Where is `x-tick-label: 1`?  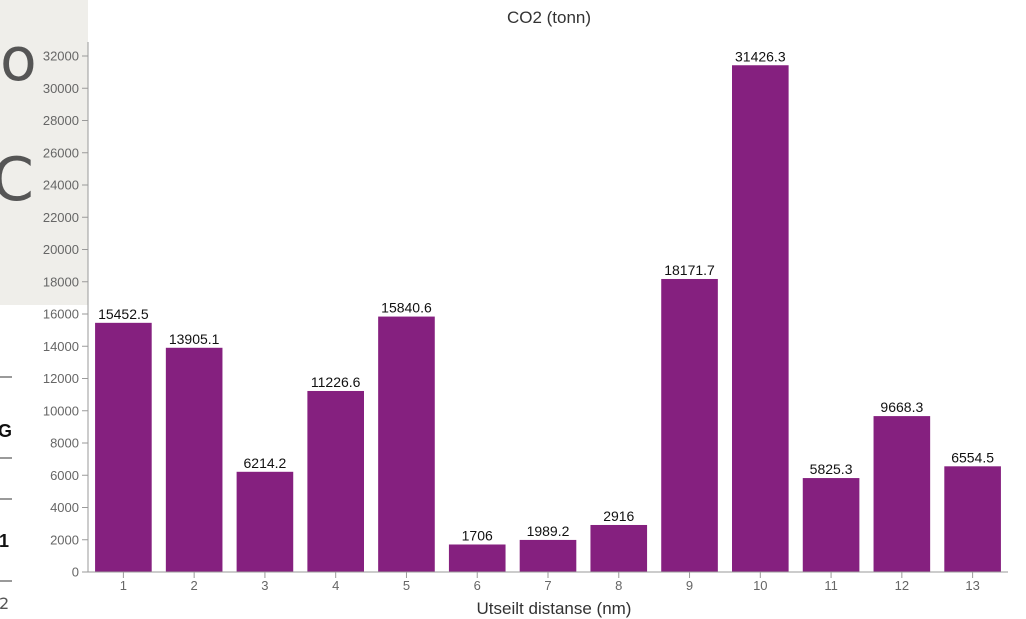 x-tick-label: 1 is located at coordinates (123, 585).